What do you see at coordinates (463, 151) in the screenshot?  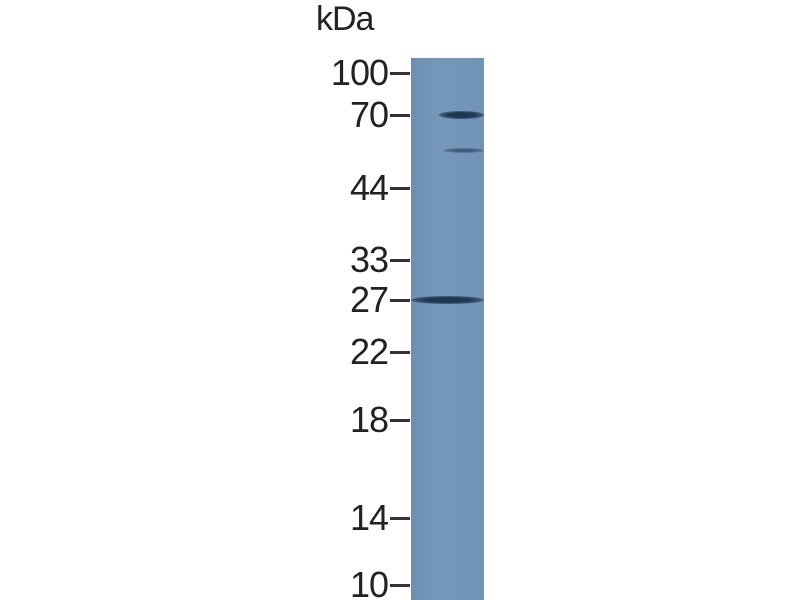 I see `band-56kda` at bounding box center [463, 151].